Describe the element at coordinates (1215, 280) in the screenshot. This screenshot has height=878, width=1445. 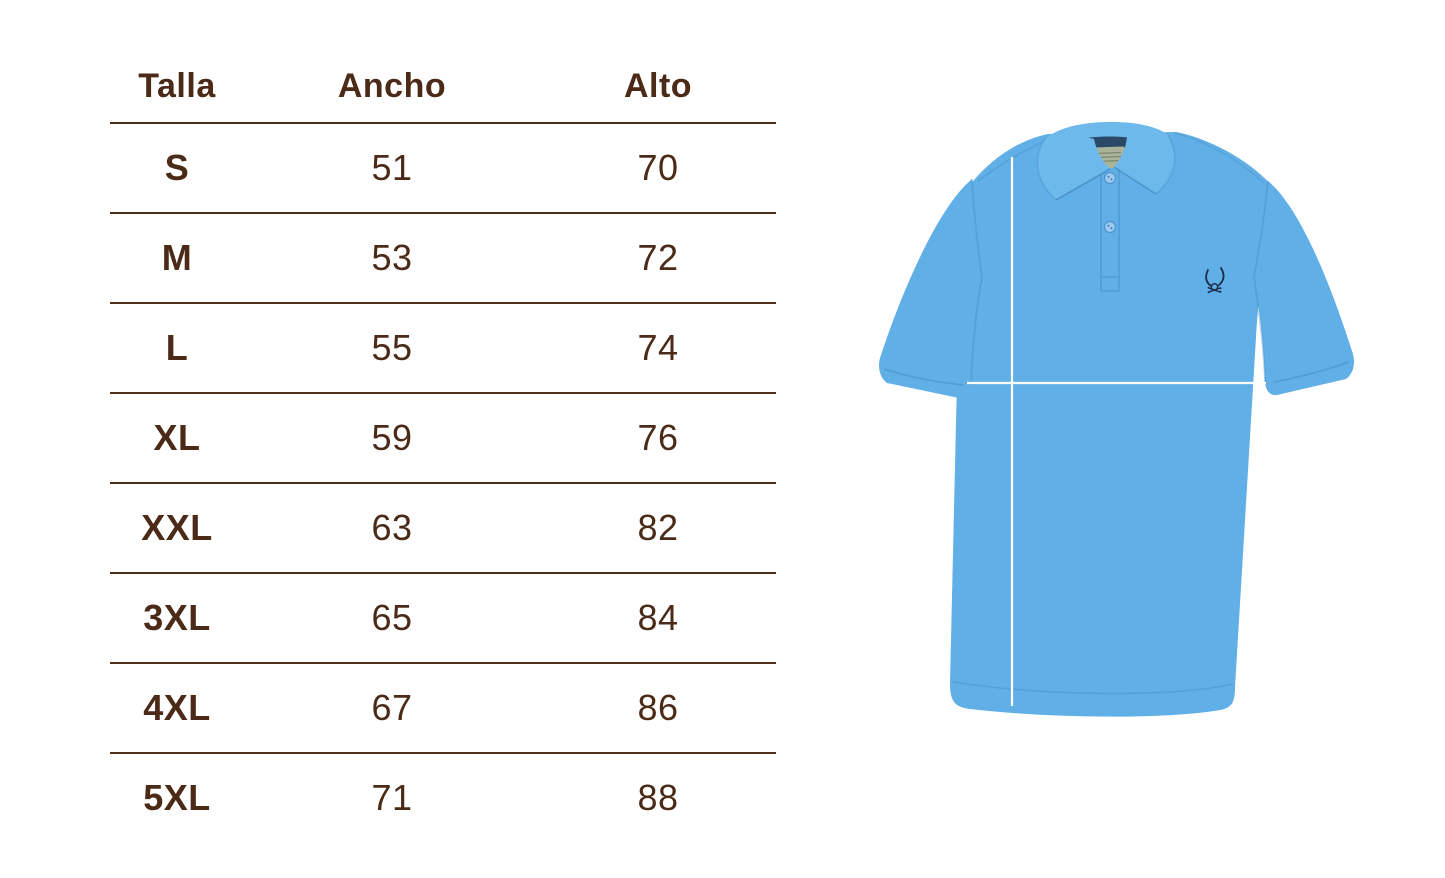
I see `bunny-logo-icon` at that location.